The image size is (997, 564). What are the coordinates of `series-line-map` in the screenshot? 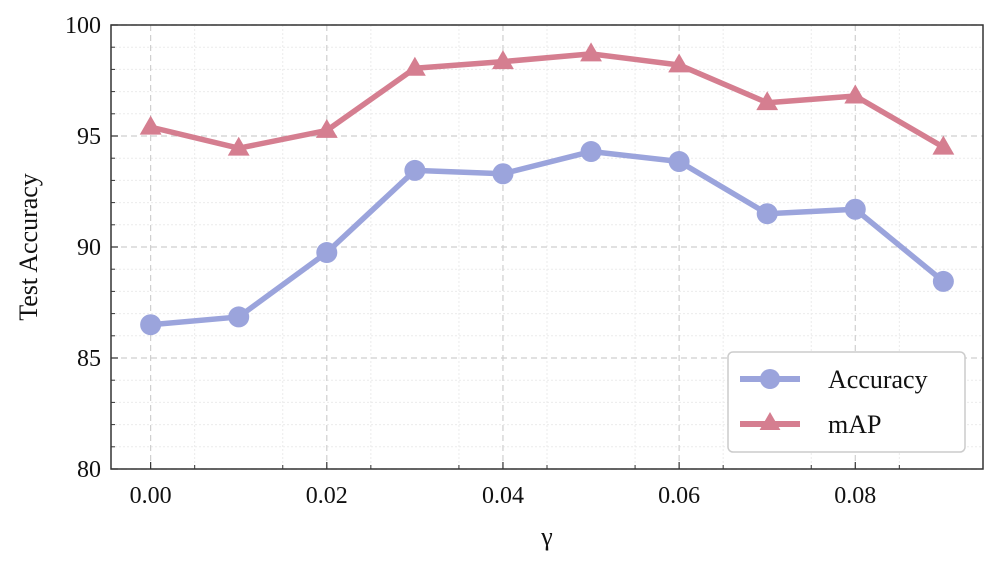 It's located at (547, 101).